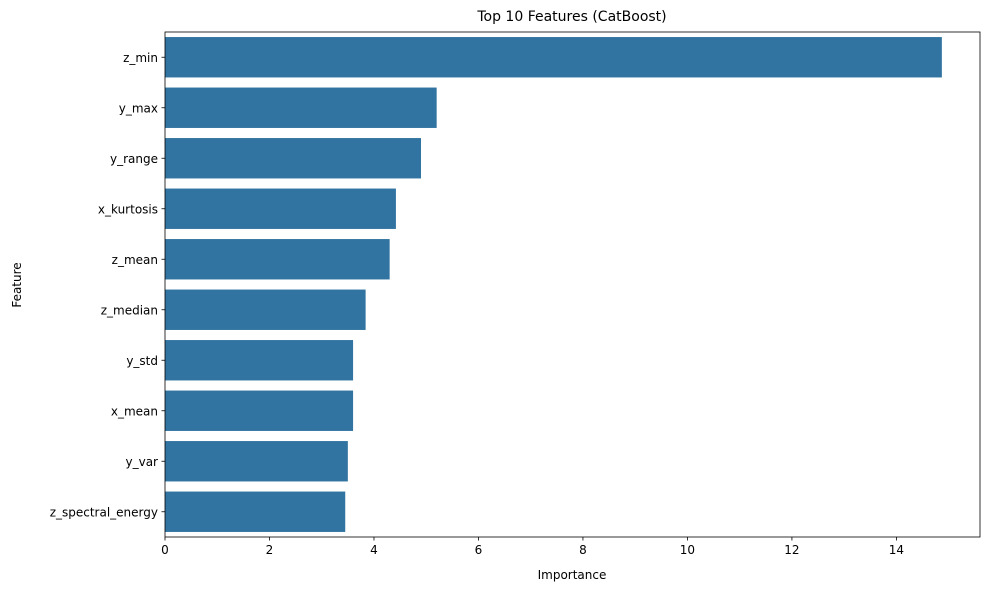  What do you see at coordinates (583, 550) in the screenshot?
I see `x-tick-label: 8` at bounding box center [583, 550].